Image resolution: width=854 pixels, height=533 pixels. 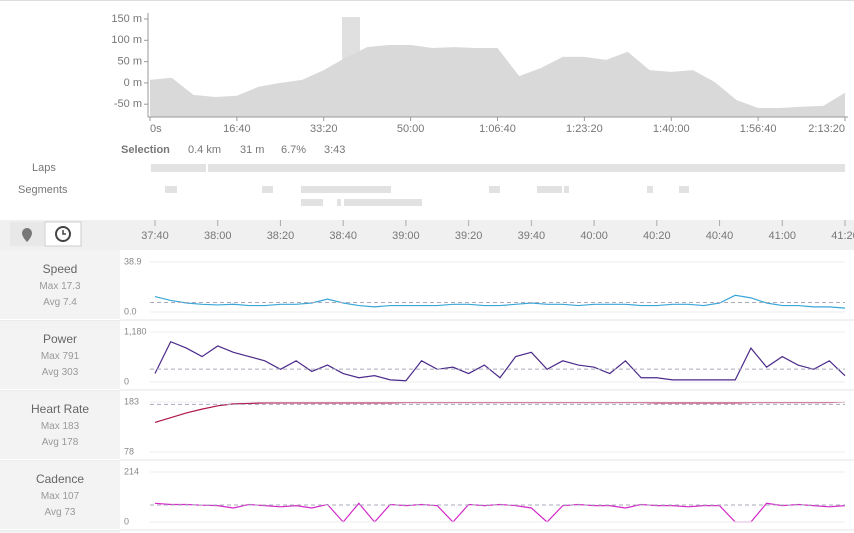 I want to click on panel-avg: Avg 303, so click(x=60, y=372).